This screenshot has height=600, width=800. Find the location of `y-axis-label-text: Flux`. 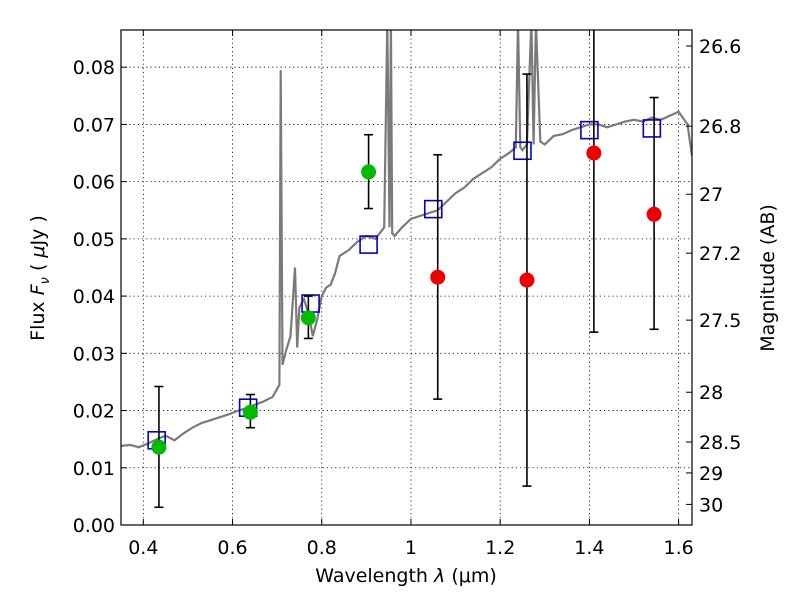

y-axis-label-text: Flux is located at coordinates (38, 321).